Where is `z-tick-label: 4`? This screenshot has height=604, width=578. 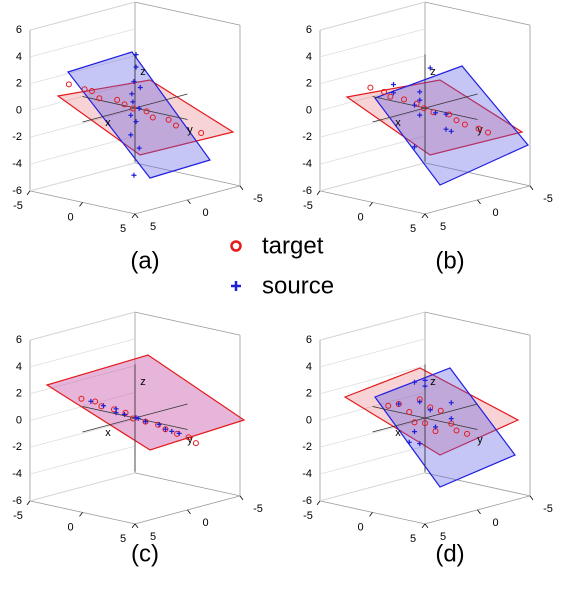
z-tick-label: 4 is located at coordinates (19, 57).